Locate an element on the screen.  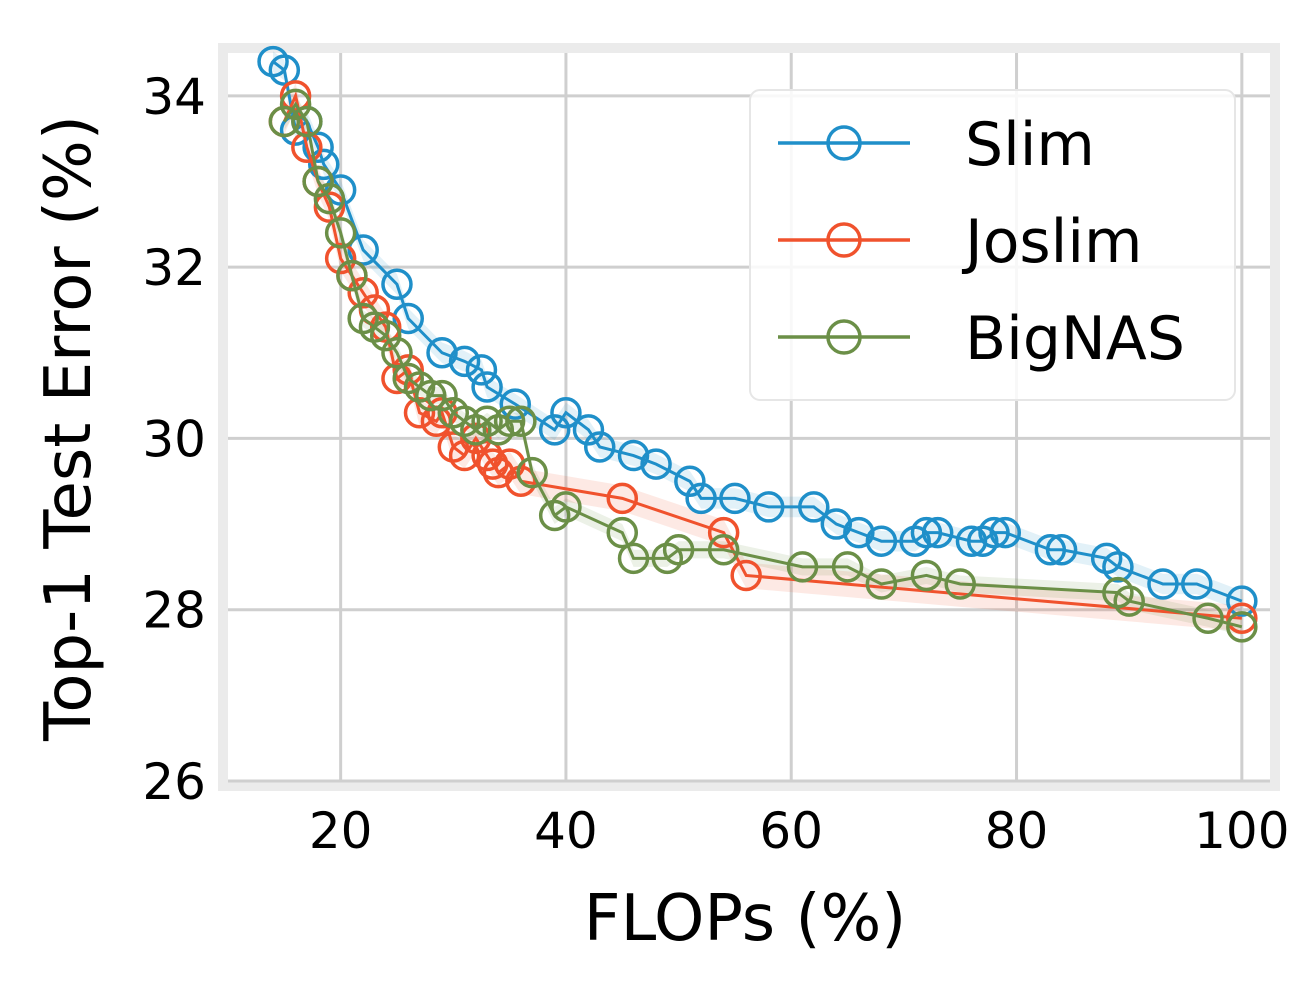
legend-marker-slim is located at coordinates (844, 143).